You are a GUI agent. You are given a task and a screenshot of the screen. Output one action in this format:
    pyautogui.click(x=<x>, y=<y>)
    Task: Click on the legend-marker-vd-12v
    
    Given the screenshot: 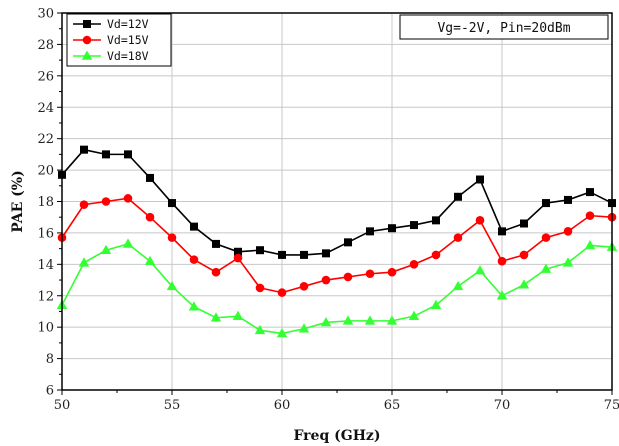 What is the action you would take?
    pyautogui.click(x=87, y=24)
    